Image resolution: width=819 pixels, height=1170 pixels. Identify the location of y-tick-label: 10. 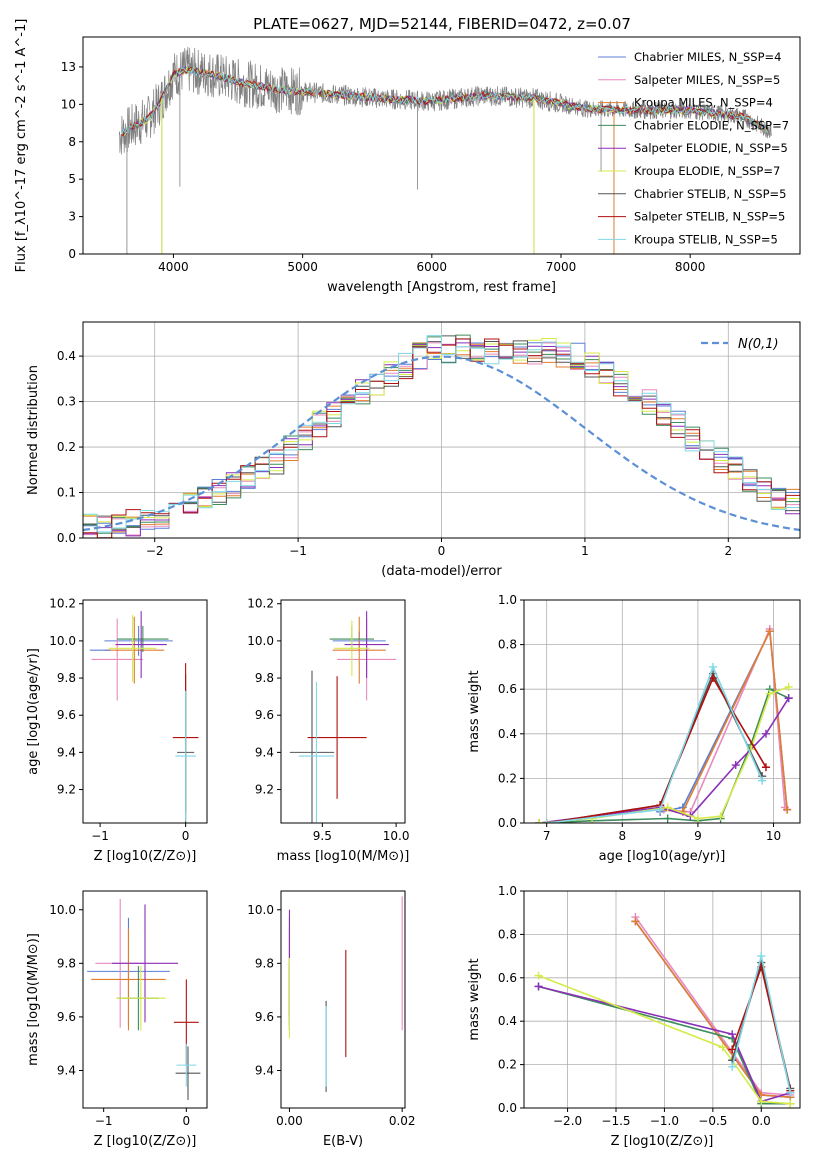
(68, 104).